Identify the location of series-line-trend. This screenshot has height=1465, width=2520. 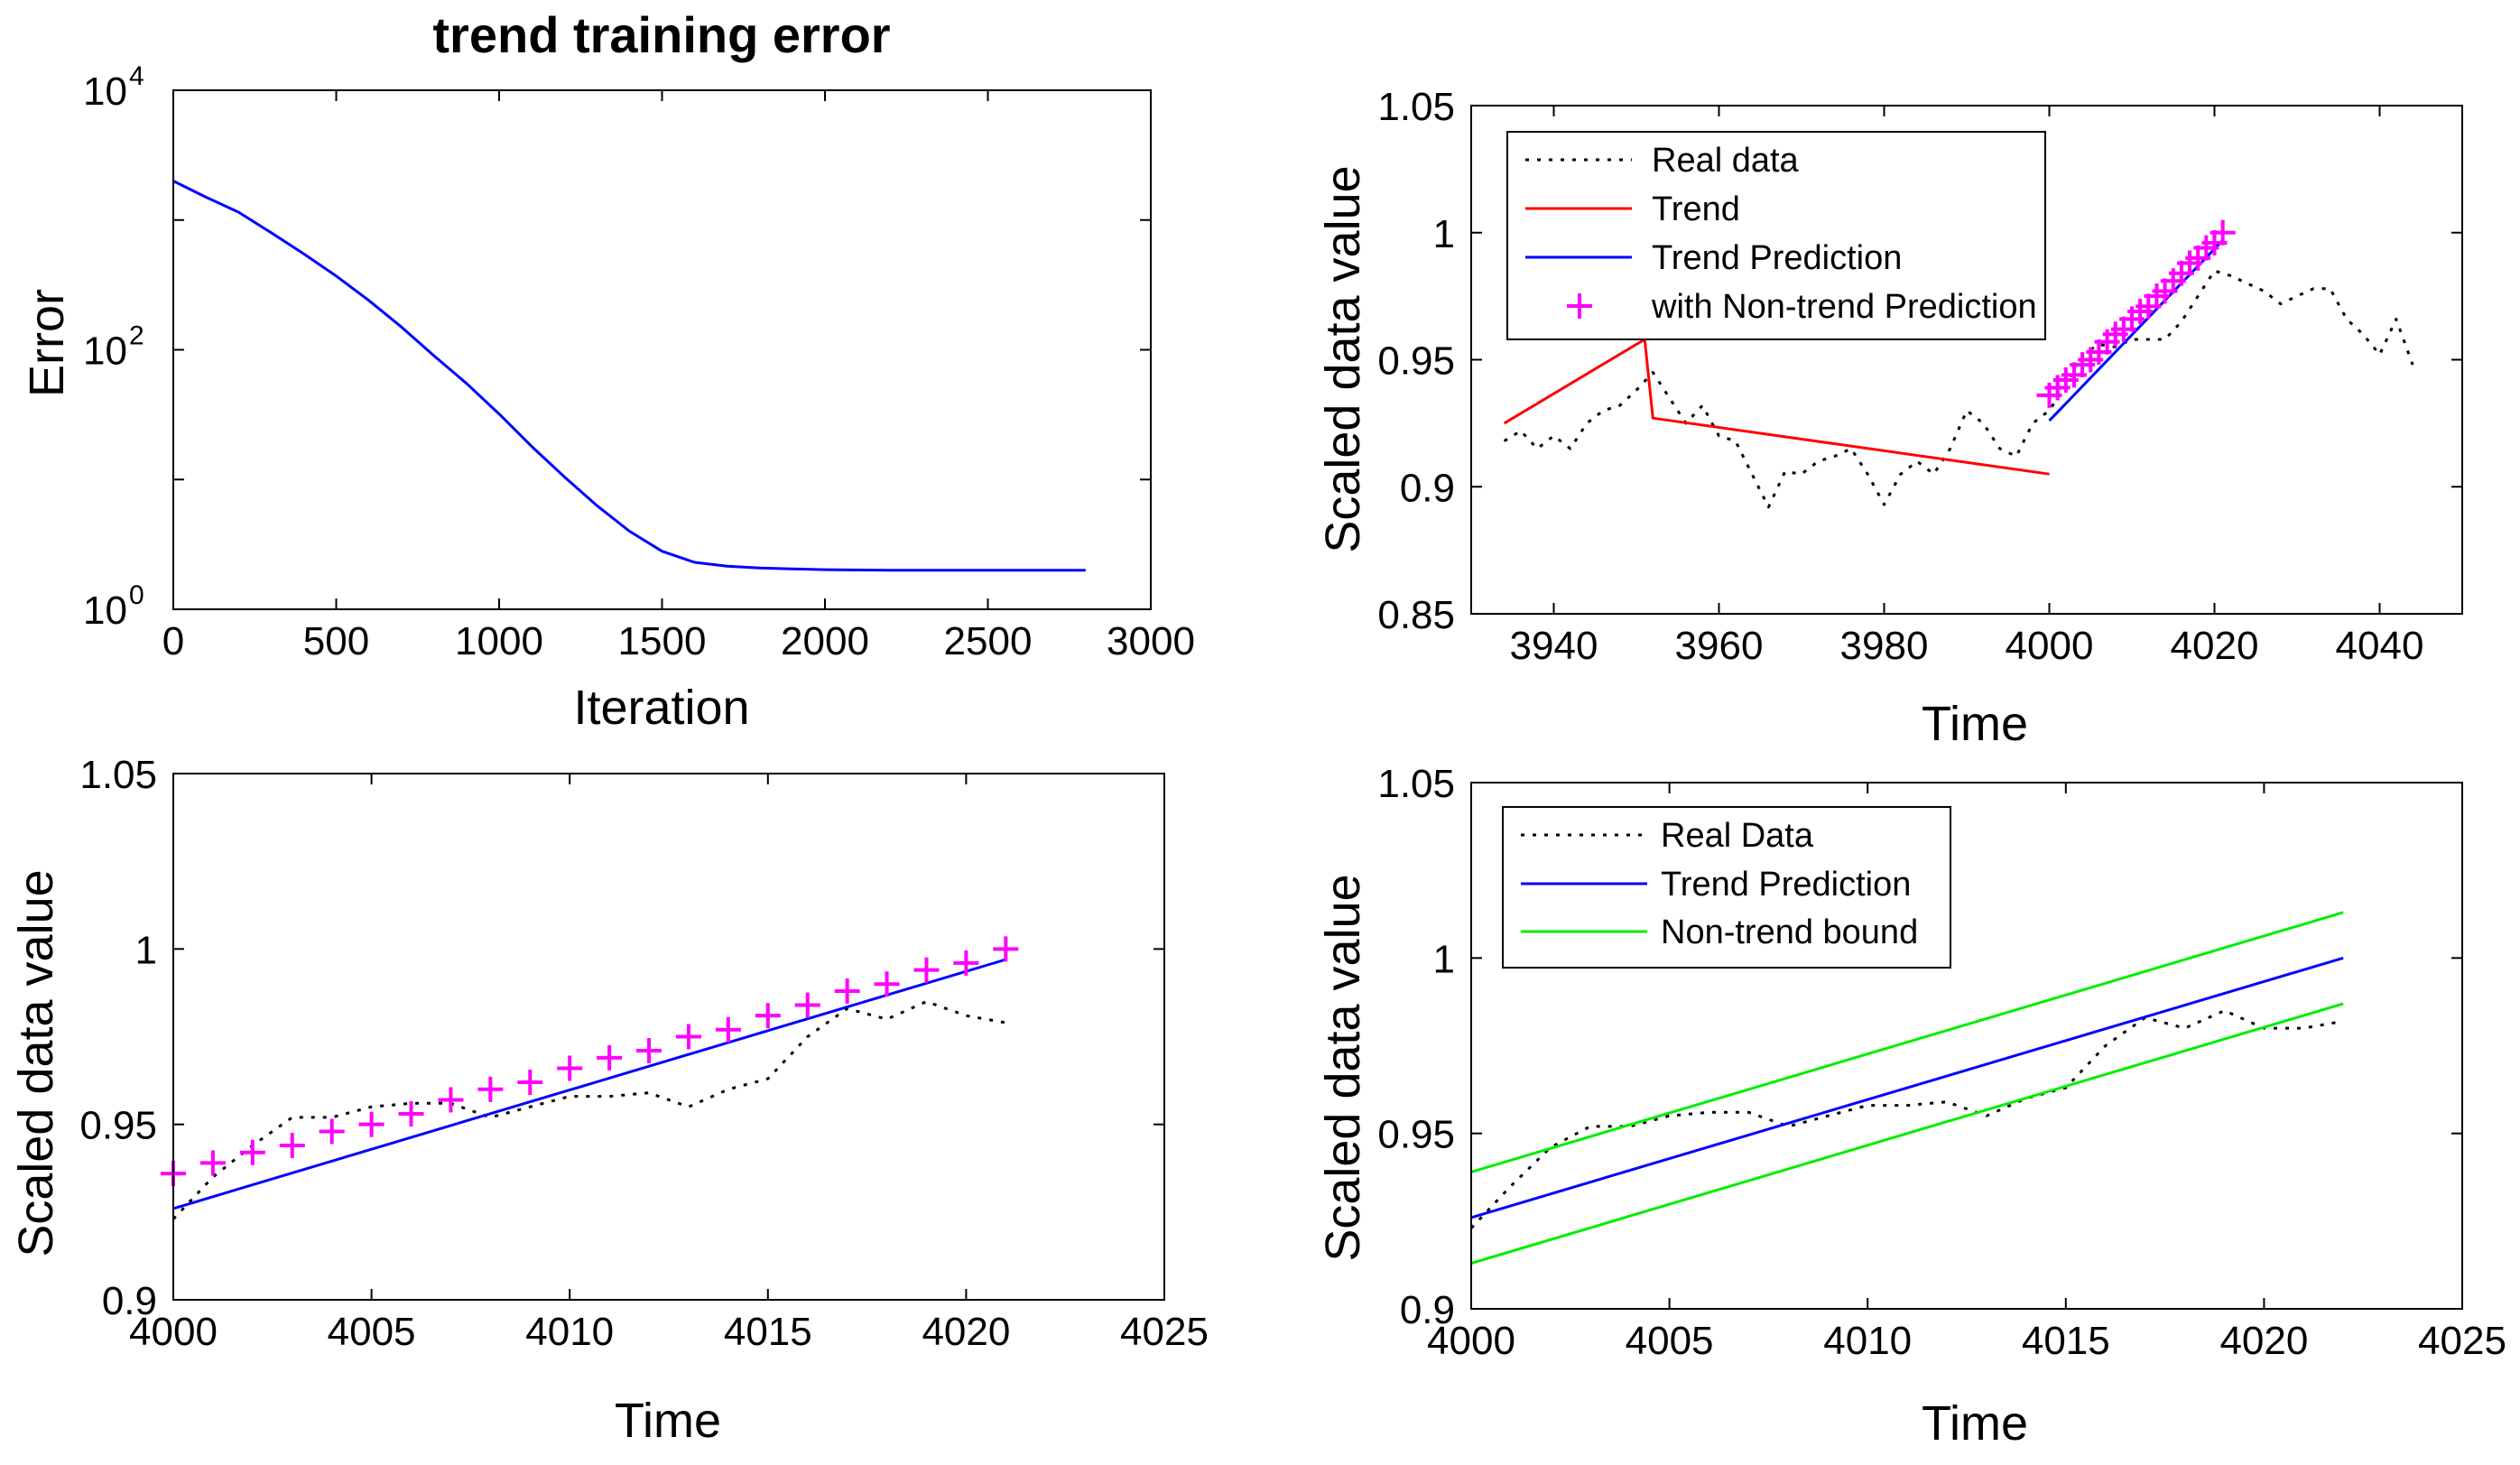
(1776, 407).